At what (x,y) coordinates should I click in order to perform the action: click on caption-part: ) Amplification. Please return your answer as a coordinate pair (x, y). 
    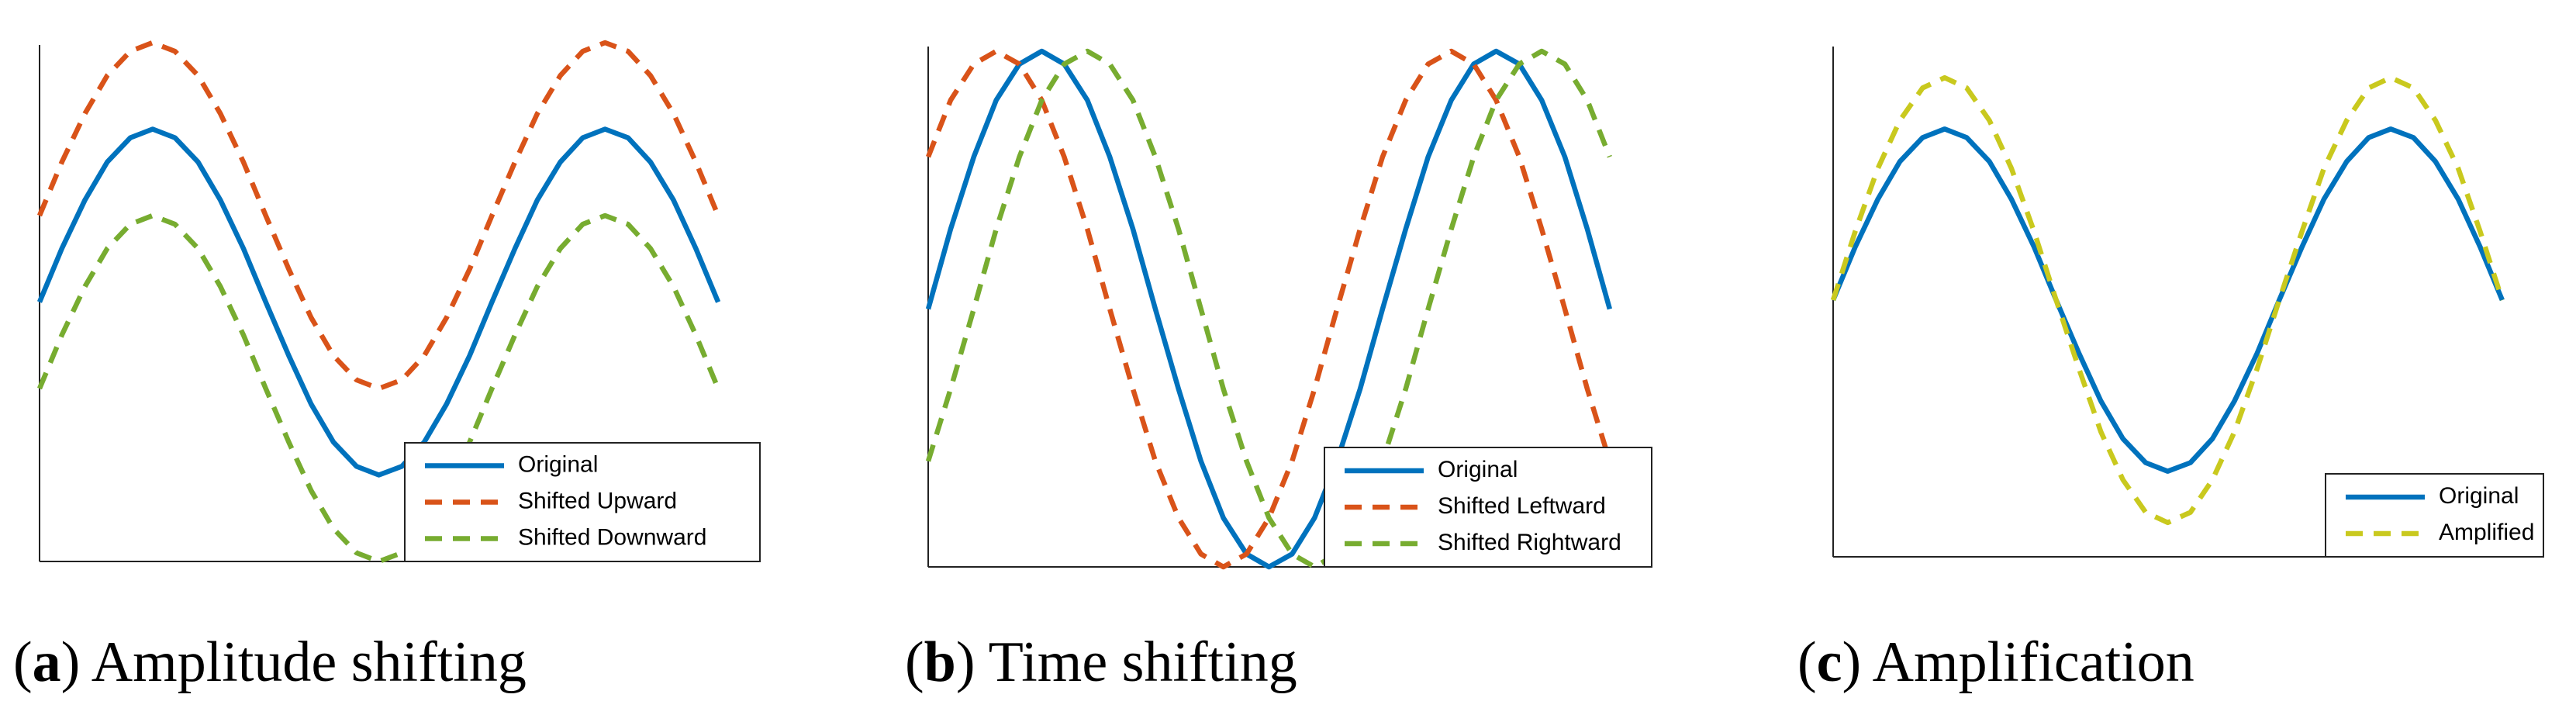
    Looking at the image, I should click on (2018, 662).